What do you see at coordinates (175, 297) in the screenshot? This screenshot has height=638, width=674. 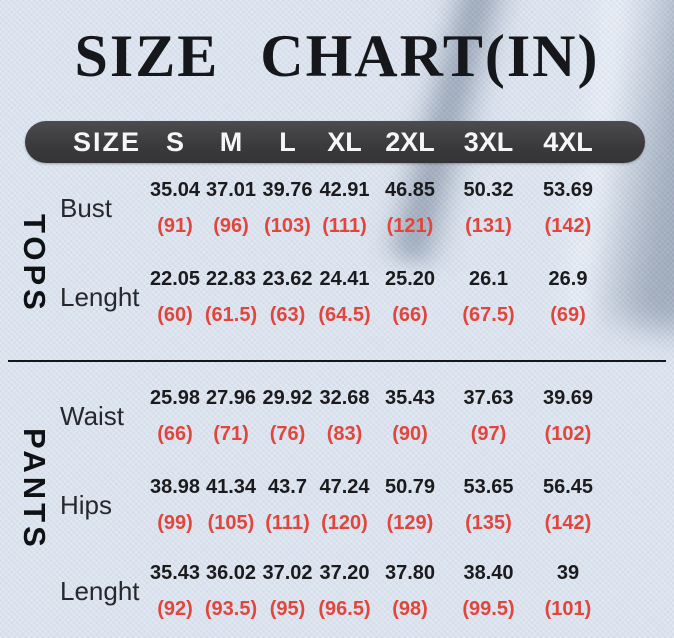 I see `cell-tlen-s: 22.05 (60)` at bounding box center [175, 297].